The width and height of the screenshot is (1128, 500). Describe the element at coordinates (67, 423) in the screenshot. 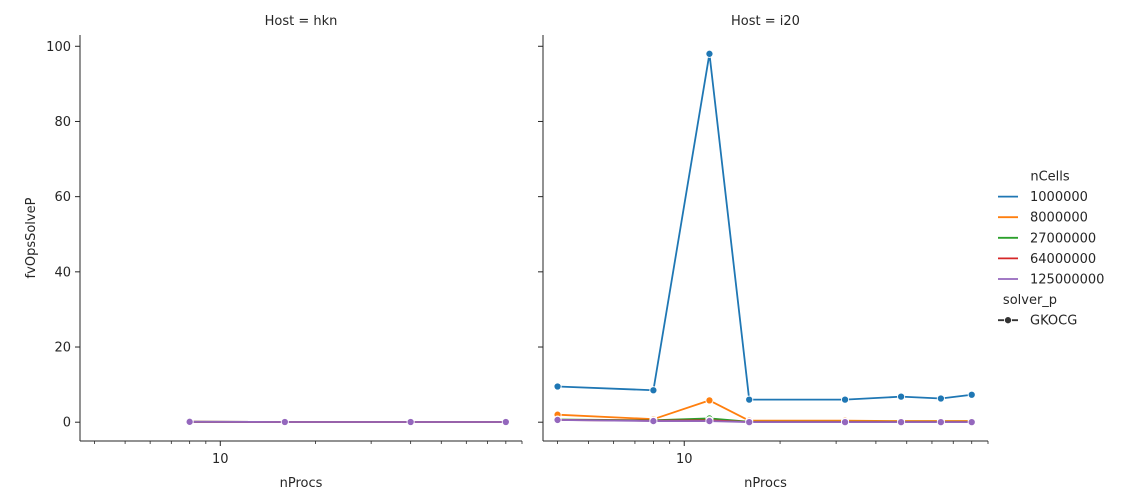

I see `y-tick-label: 0` at that location.